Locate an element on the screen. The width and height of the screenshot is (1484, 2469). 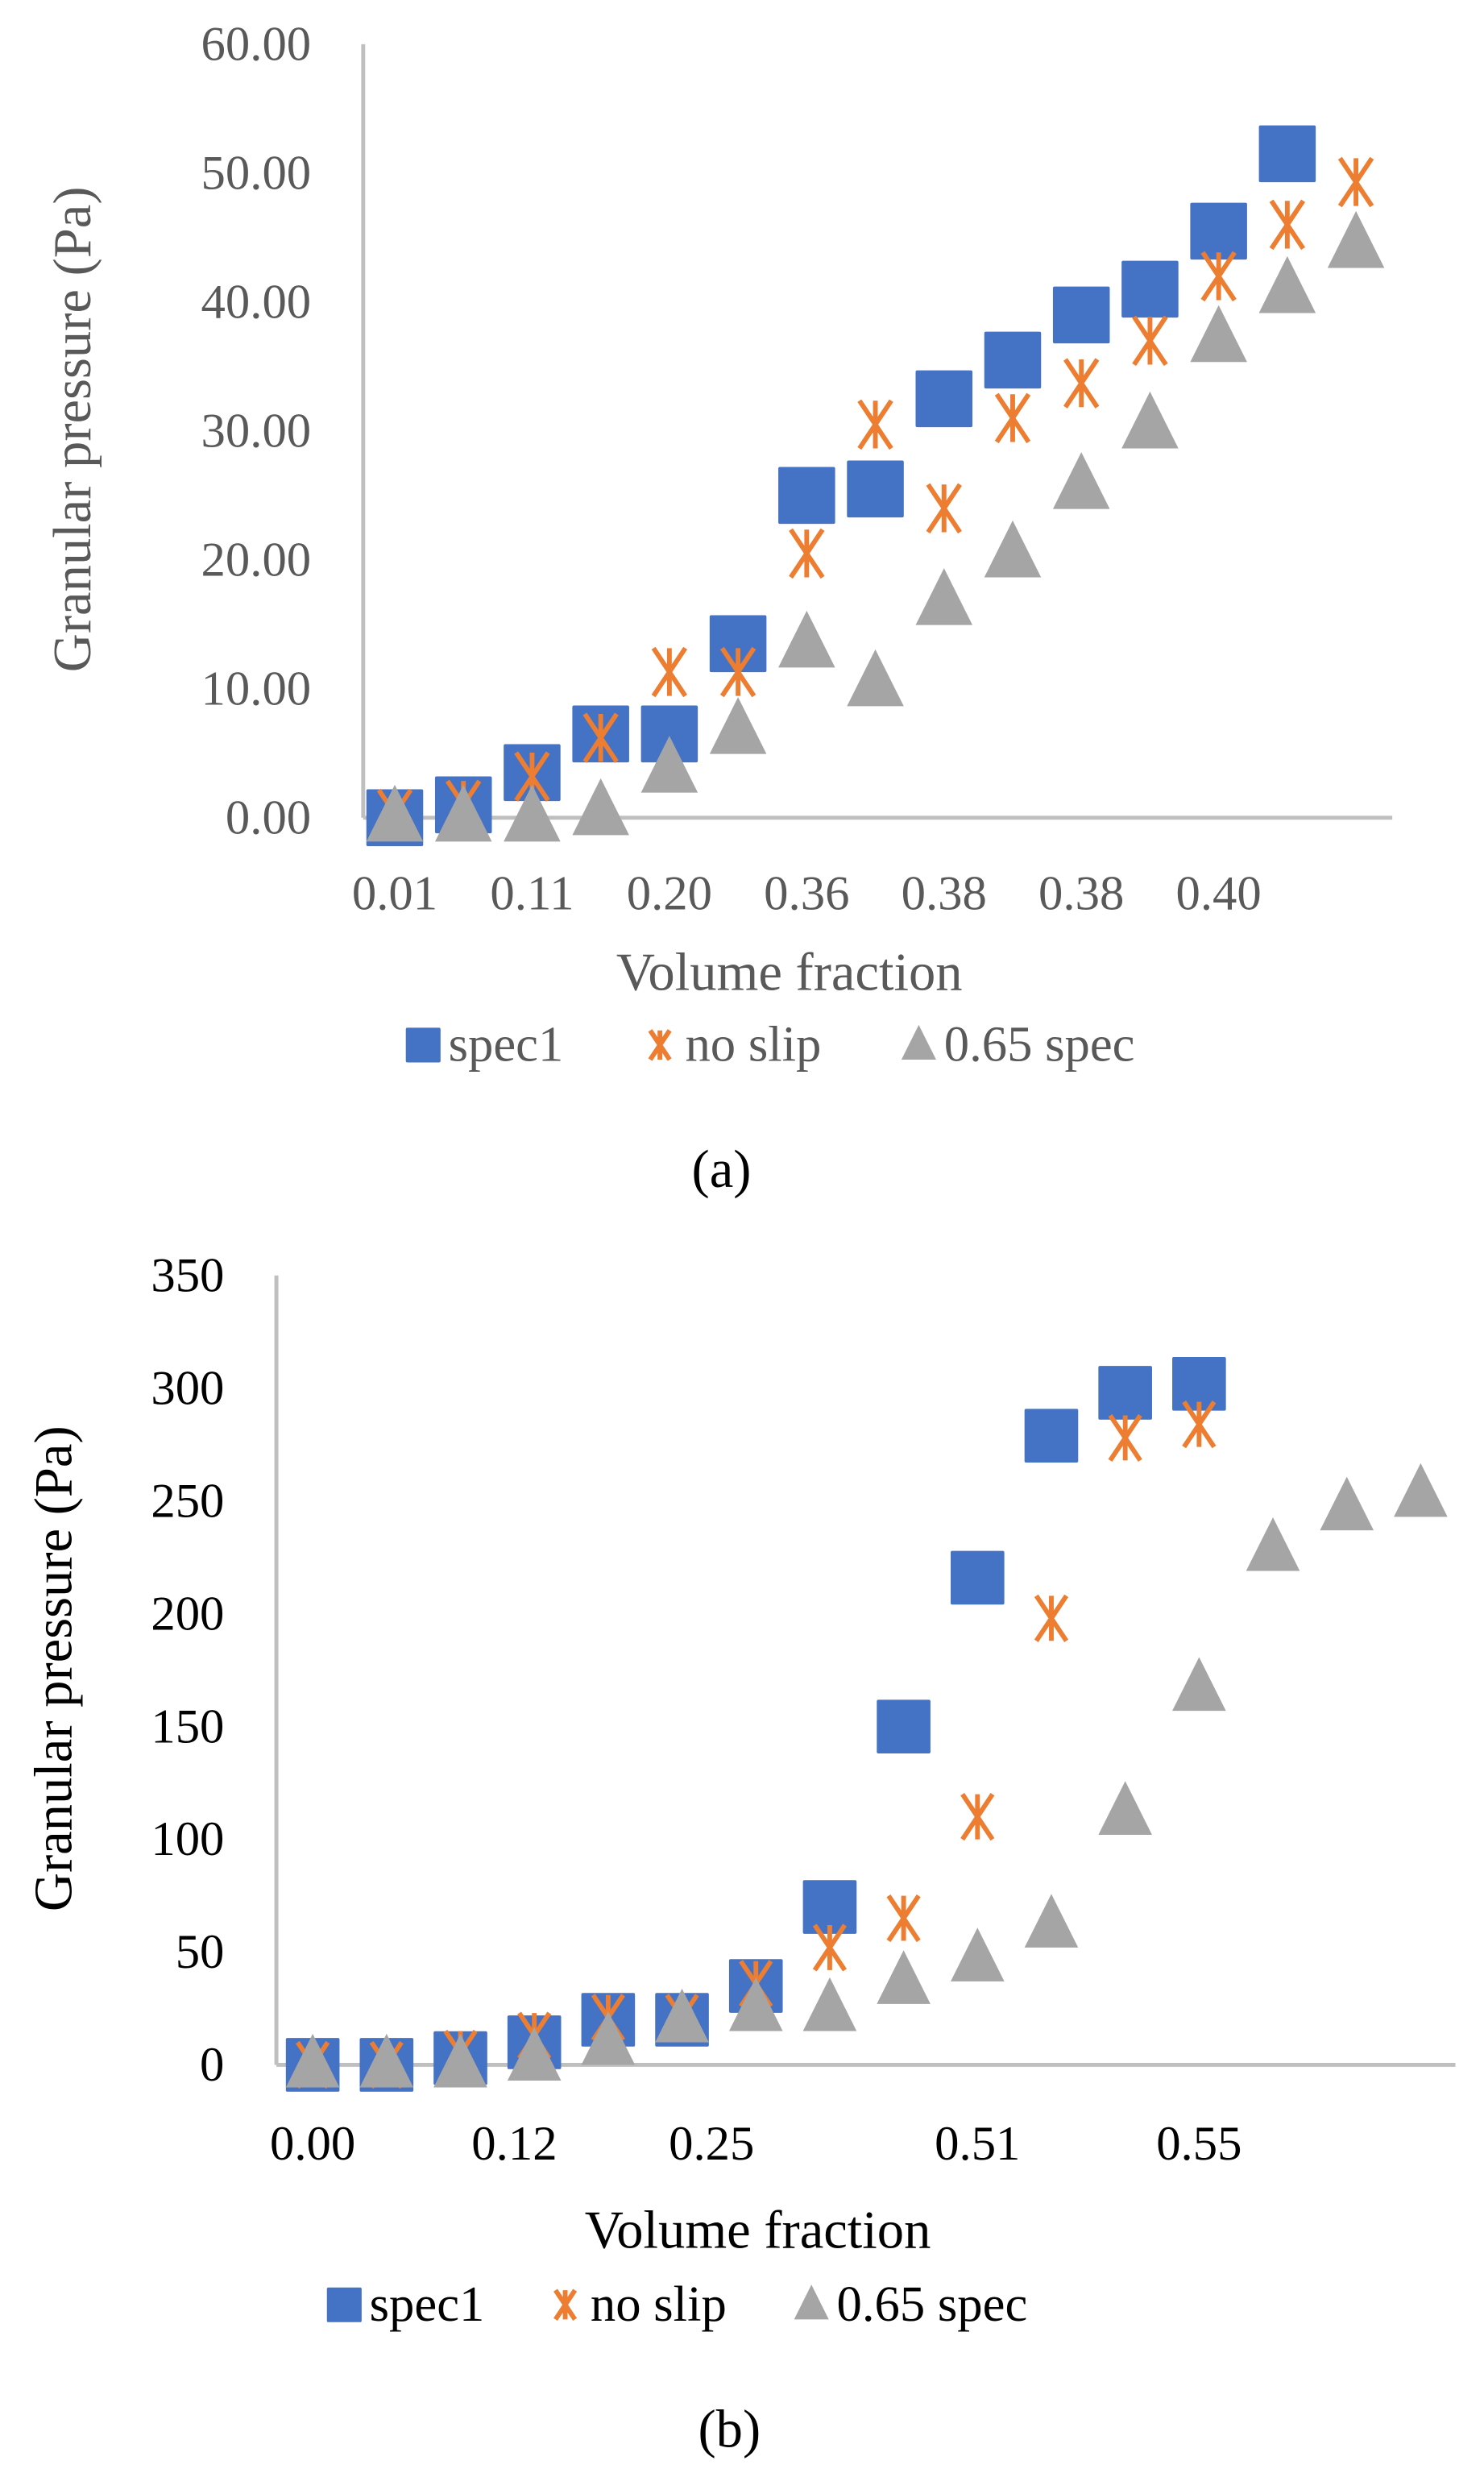
y-tick-label: 100 is located at coordinates (187, 1839).